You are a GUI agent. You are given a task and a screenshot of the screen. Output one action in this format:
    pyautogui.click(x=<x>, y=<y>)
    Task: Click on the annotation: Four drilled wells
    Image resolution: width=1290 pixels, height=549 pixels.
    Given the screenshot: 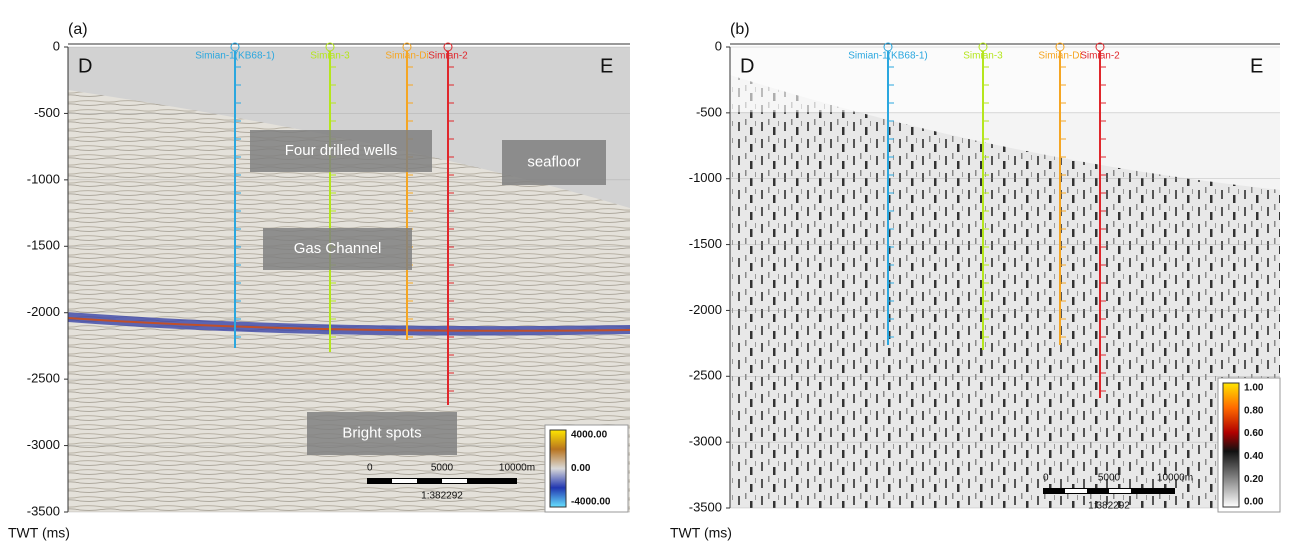 What is the action you would take?
    pyautogui.click(x=341, y=150)
    